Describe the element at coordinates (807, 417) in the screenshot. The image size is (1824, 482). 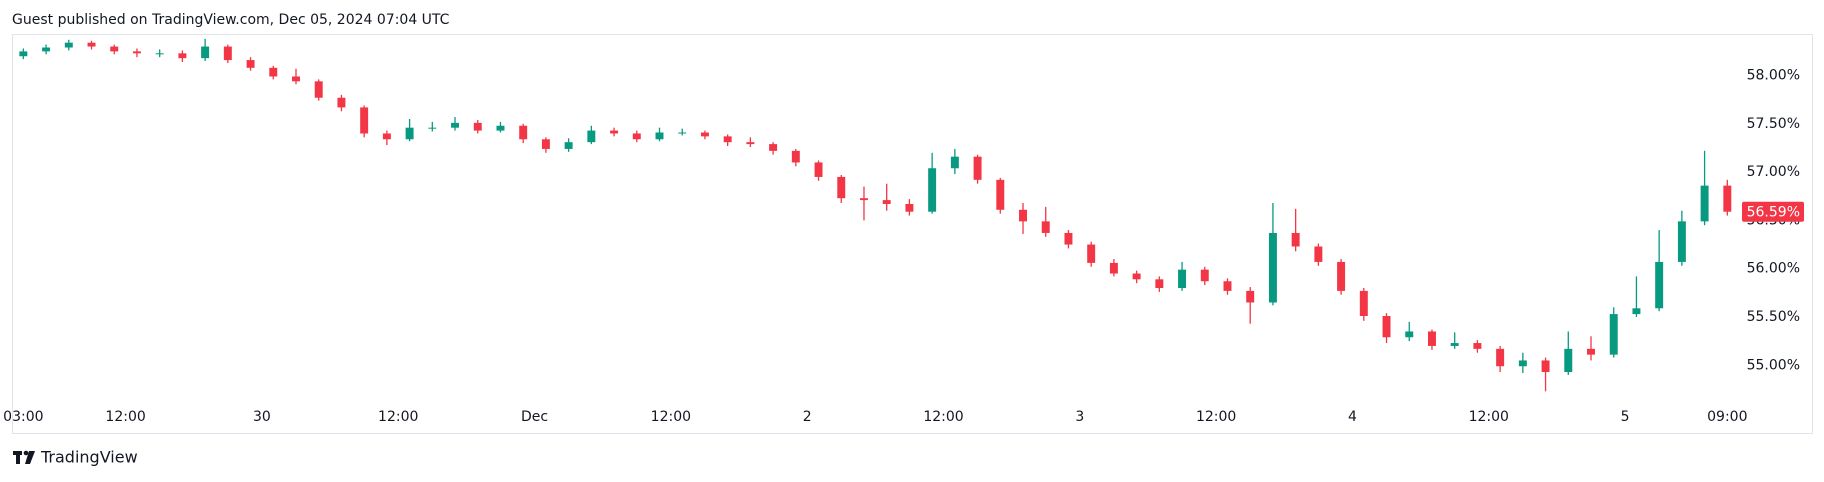
I see `x-tick-label: 2` at that location.